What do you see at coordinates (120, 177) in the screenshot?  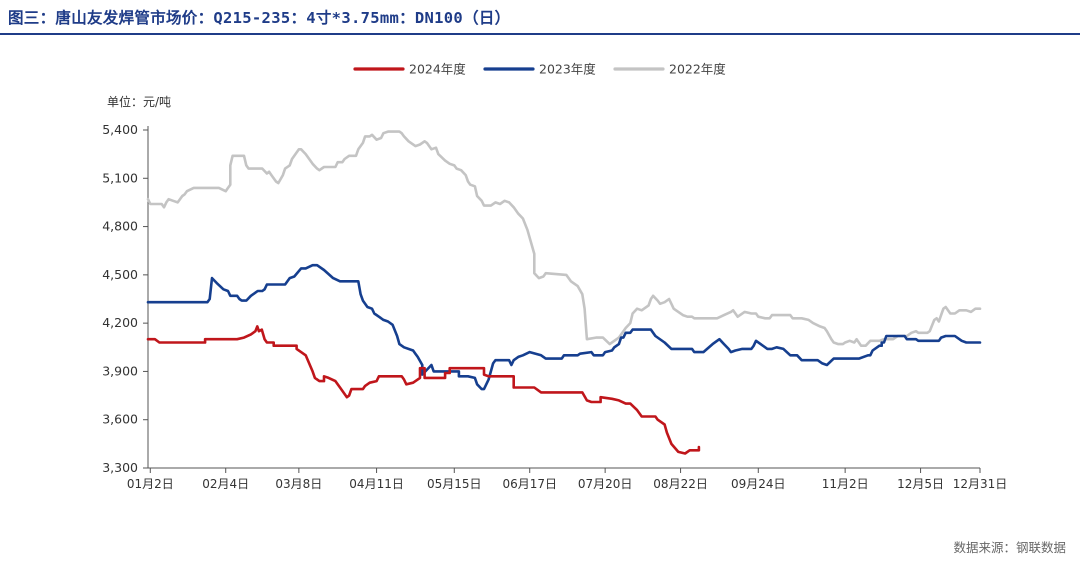 I see `y-tick-label: 5,100` at bounding box center [120, 177].